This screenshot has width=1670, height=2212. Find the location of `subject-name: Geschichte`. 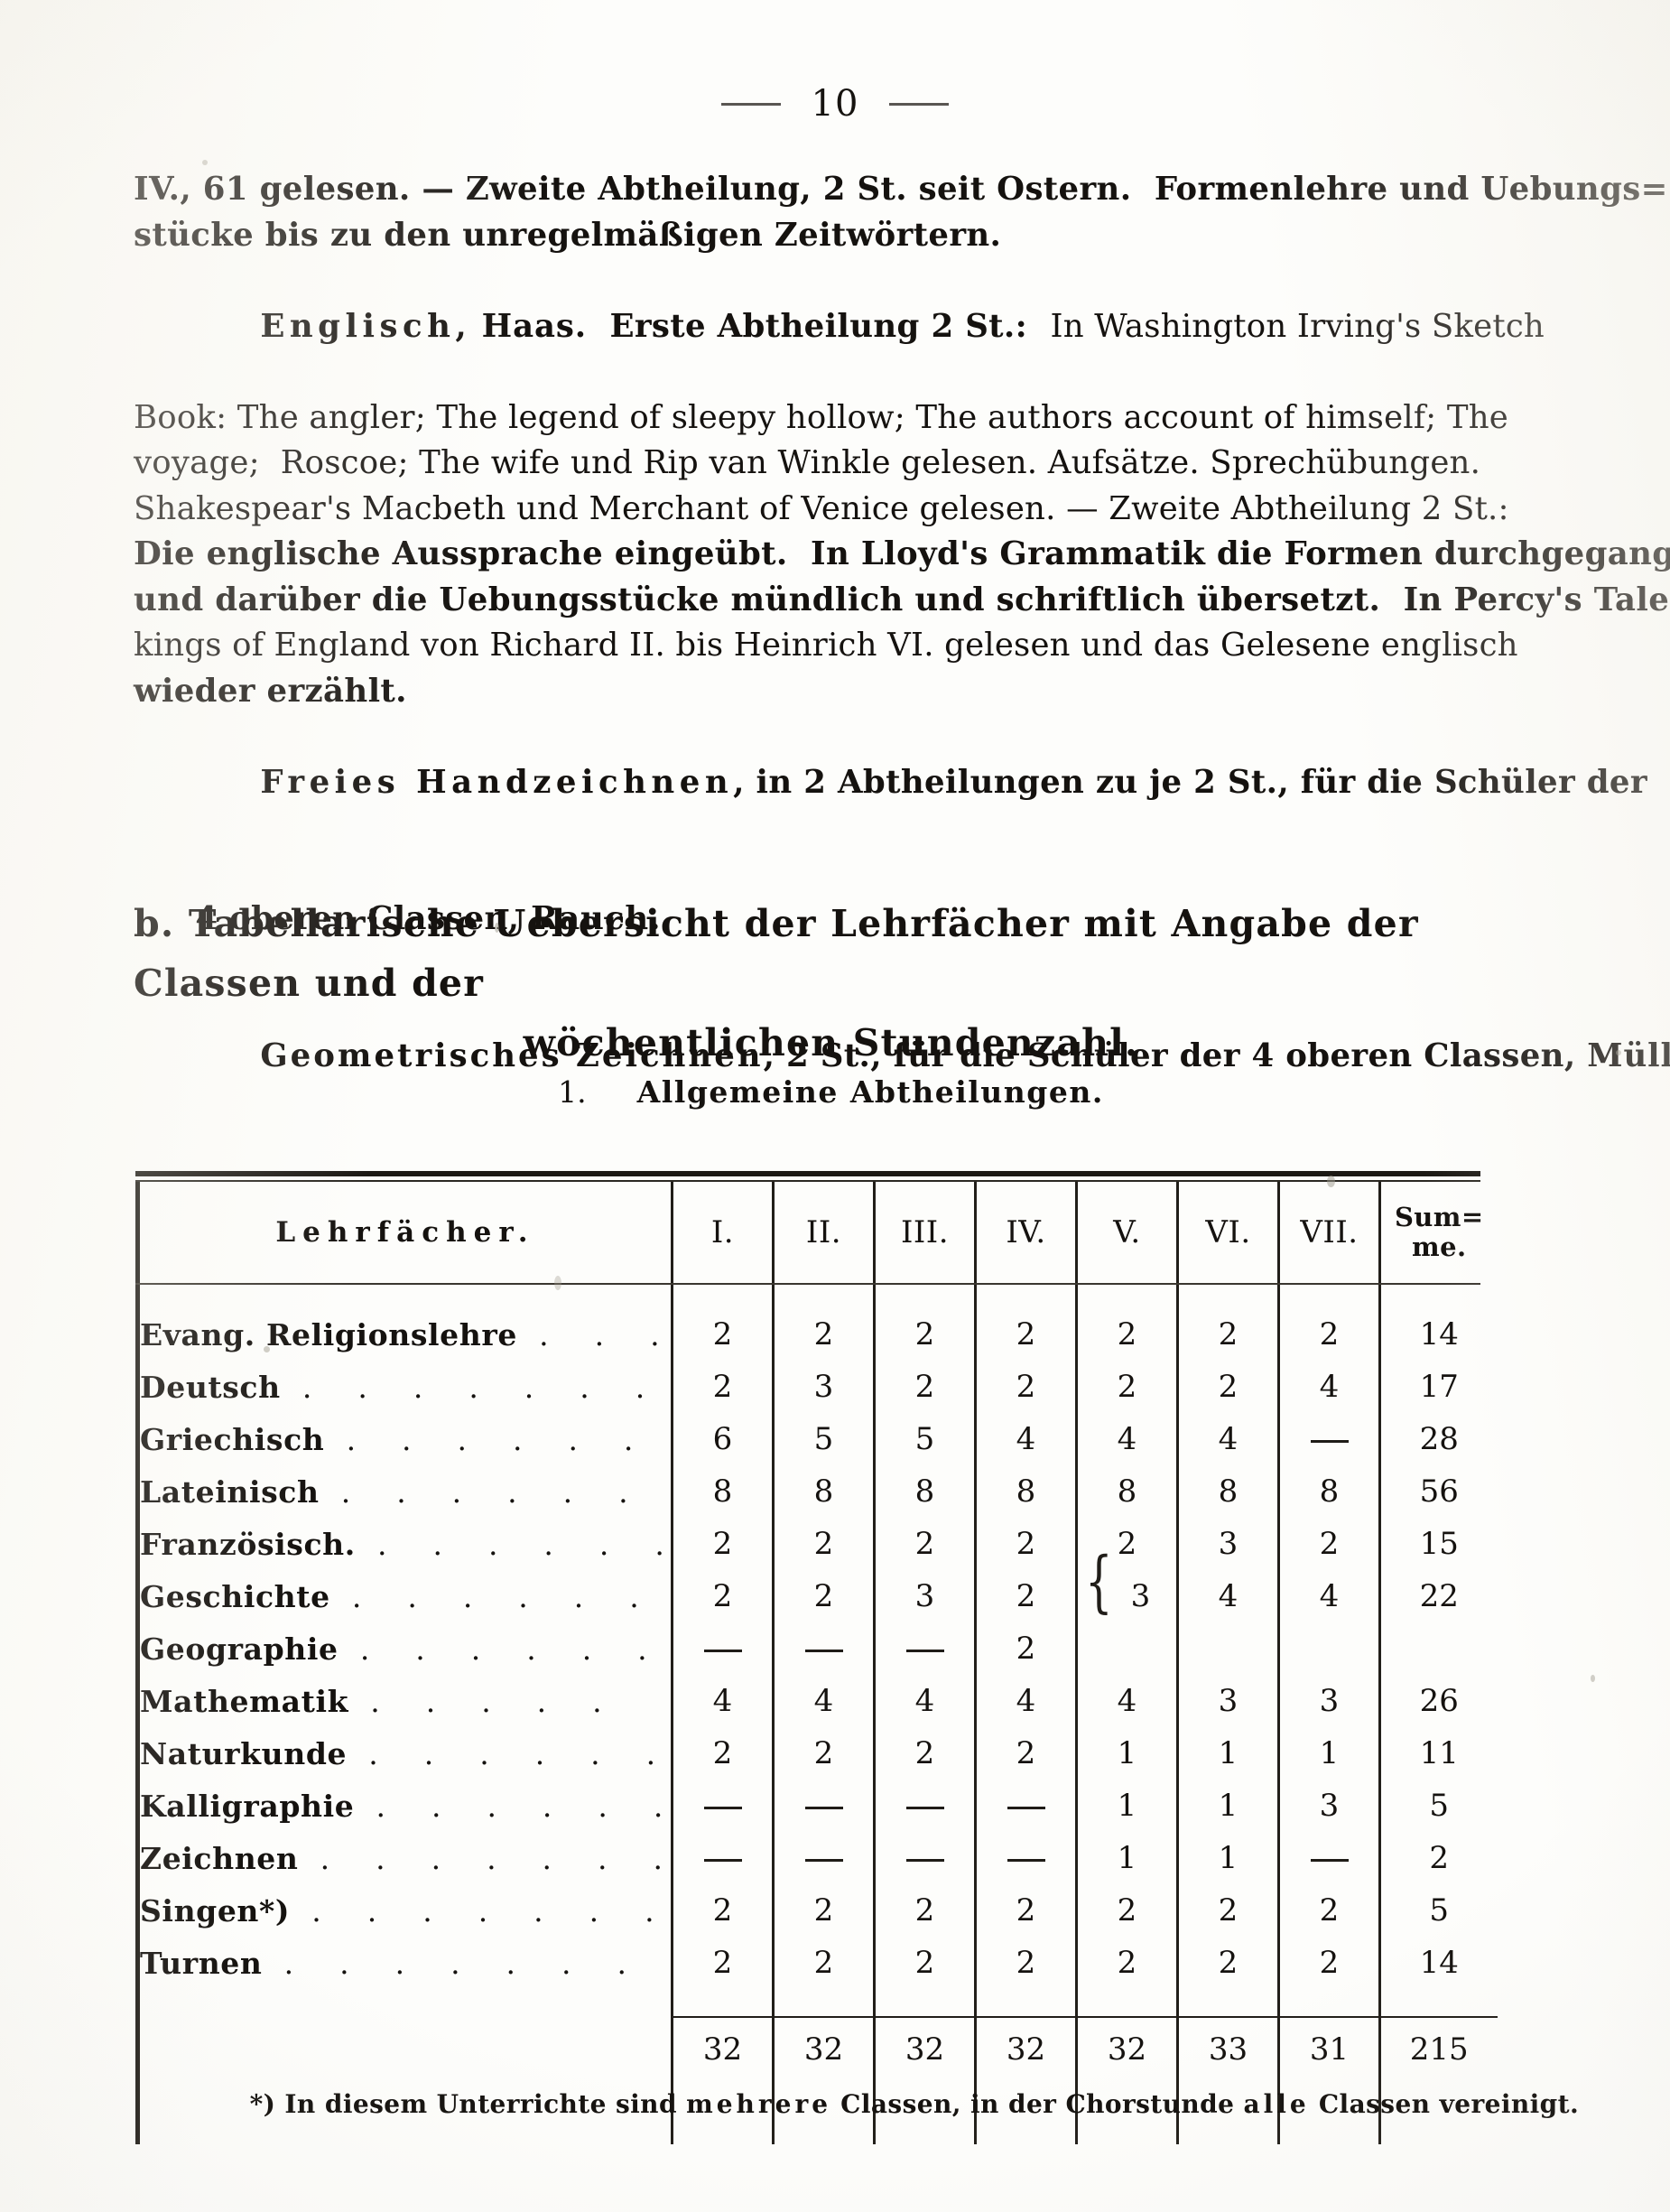

subject-name: Geschichte is located at coordinates (246, 1596).